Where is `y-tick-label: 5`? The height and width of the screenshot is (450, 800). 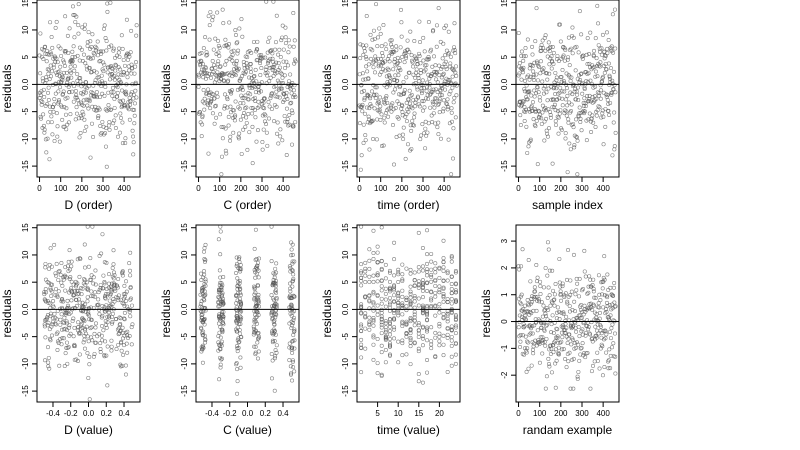
y-tick-label: 5 is located at coordinates (25, 56).